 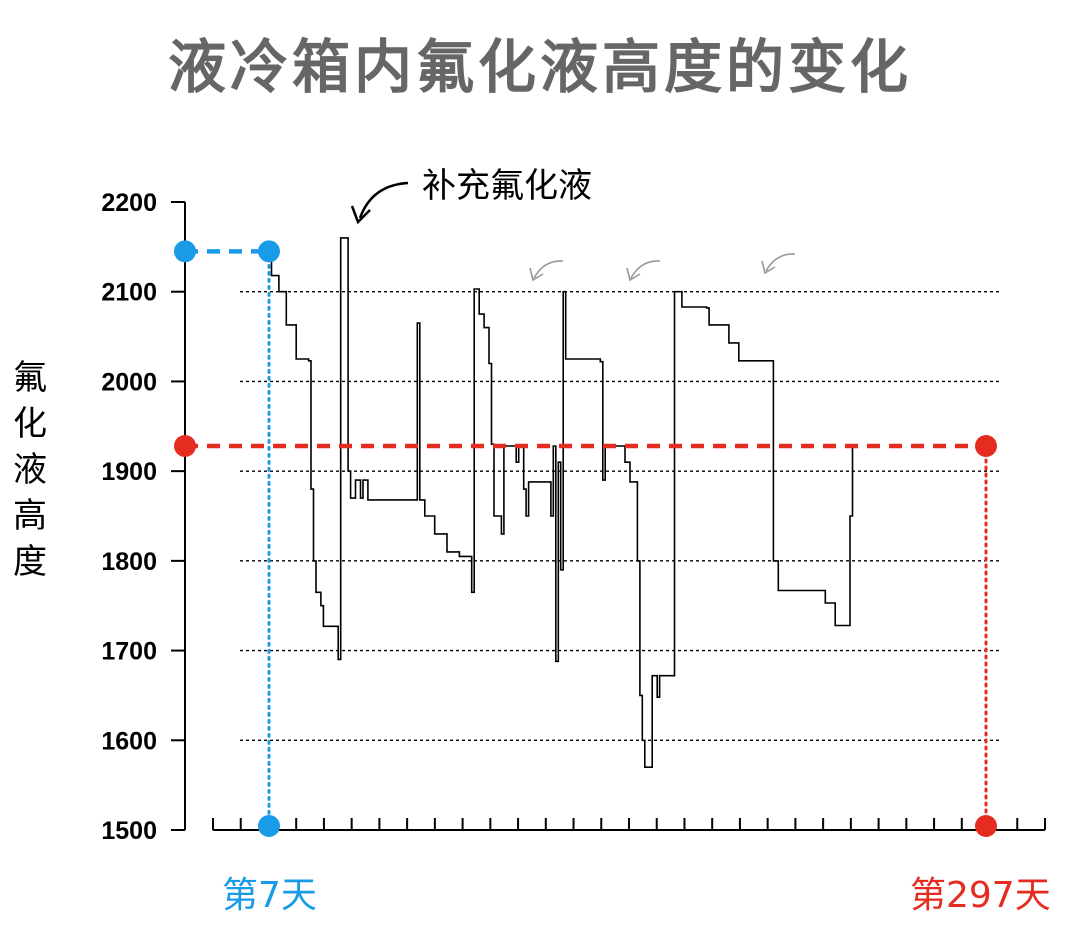 What do you see at coordinates (629, 824) in the screenshot?
I see `x-axis` at bounding box center [629, 824].